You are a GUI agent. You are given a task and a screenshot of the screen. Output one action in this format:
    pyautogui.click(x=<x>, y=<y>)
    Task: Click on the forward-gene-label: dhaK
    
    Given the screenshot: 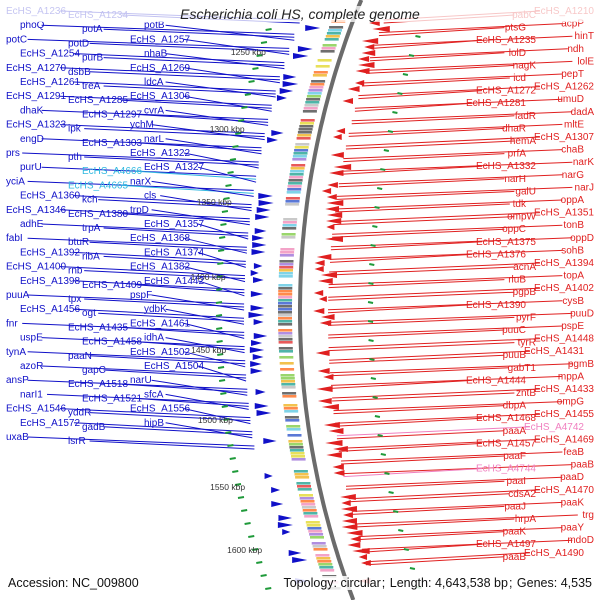 What is the action you would take?
    pyautogui.click(x=32, y=110)
    